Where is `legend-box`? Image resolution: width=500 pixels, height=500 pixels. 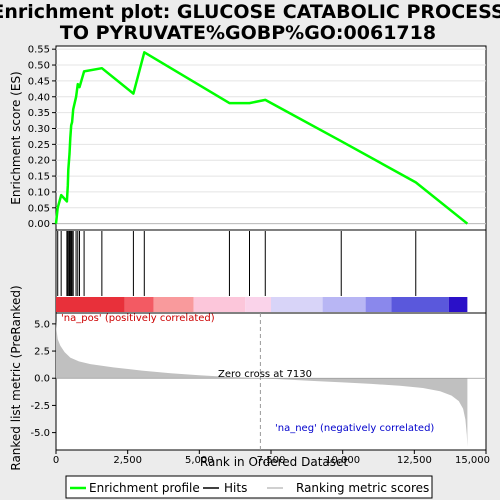
legend-box is located at coordinates (249, 487).